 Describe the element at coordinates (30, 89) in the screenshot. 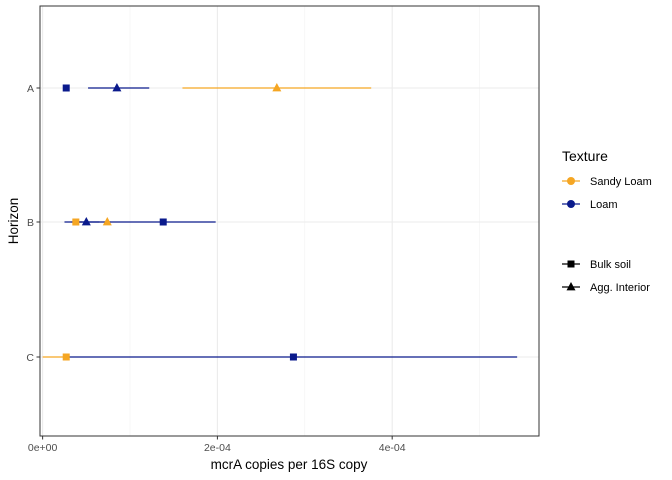

I see `y-tick-label: A` at that location.